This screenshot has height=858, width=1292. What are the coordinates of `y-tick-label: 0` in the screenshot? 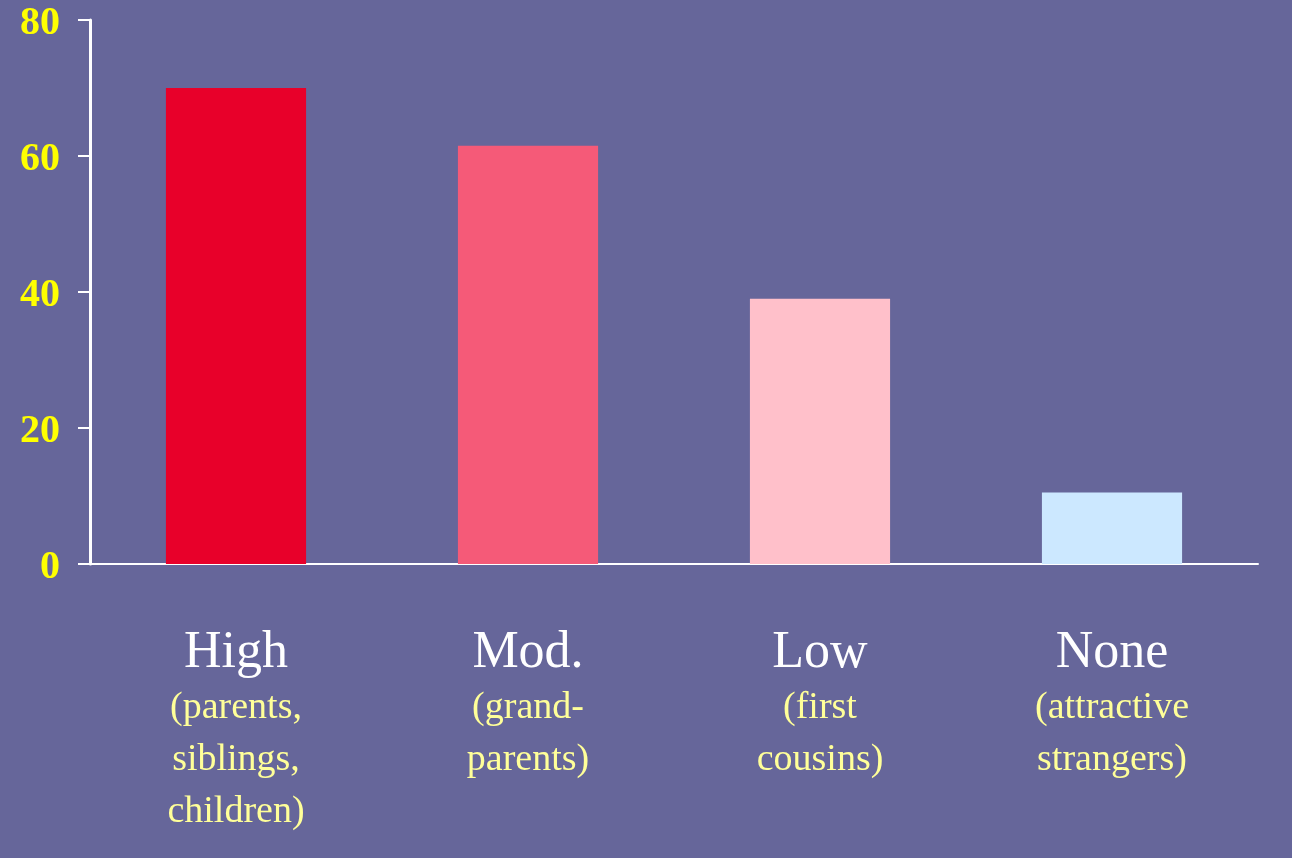 It's located at (50, 564).